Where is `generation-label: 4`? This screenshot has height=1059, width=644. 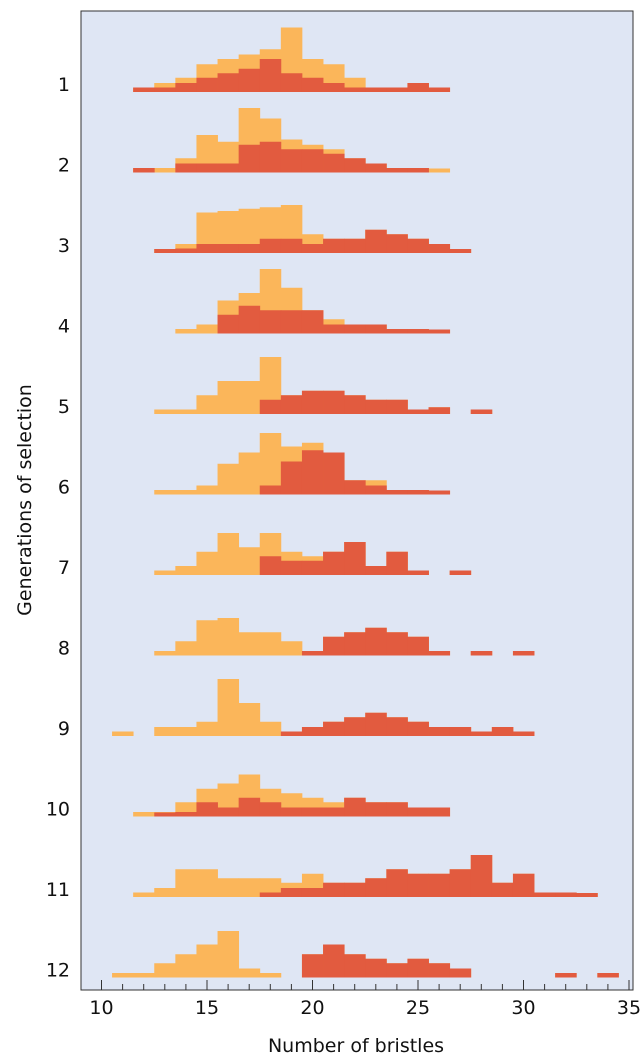 generation-label: 4 is located at coordinates (64, 327).